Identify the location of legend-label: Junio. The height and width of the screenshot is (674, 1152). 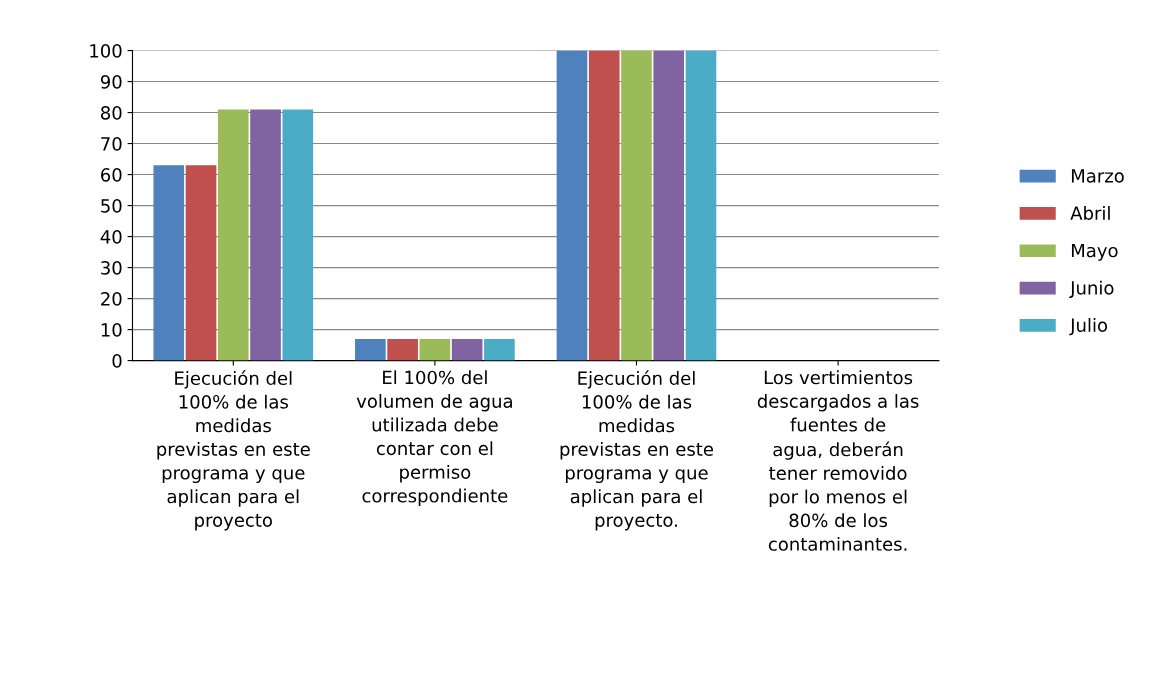
(1091, 289).